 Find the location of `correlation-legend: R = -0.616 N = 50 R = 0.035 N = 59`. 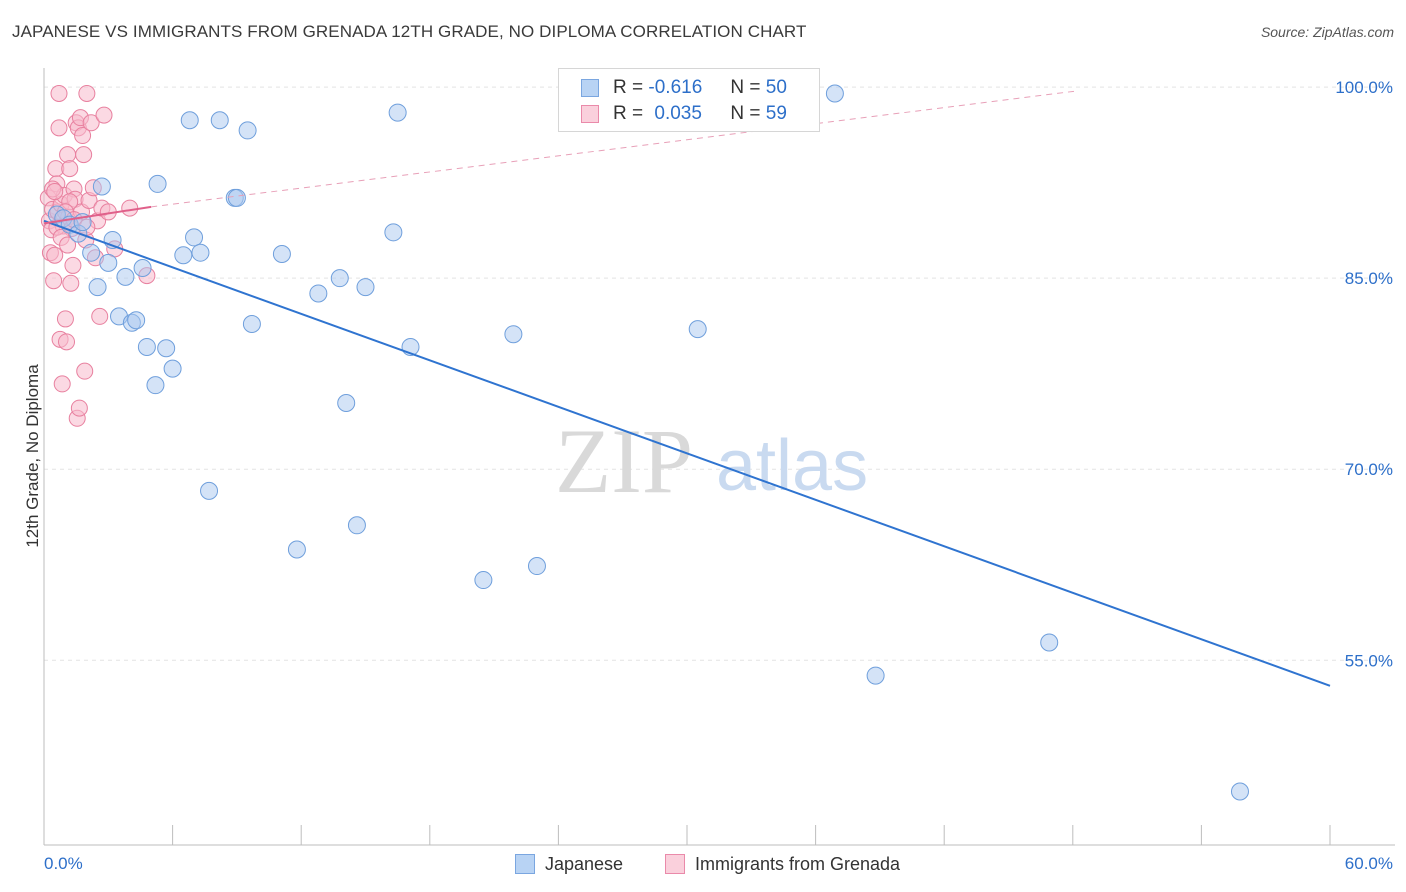

correlation-legend: R = -0.616 N = 50 R = 0.035 N = 59 is located at coordinates (689, 100).